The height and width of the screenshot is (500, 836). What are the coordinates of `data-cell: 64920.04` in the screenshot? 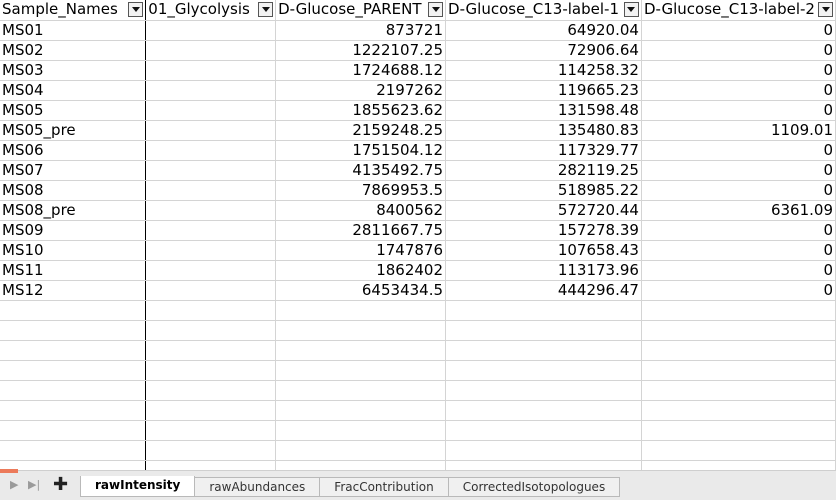 It's located at (543, 30).